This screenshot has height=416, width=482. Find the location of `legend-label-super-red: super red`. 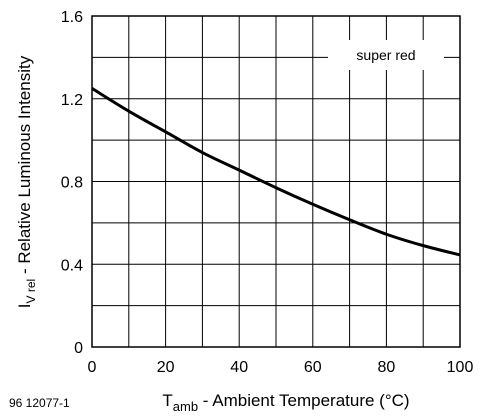

legend-label-super-red: super red is located at coordinates (385, 55).